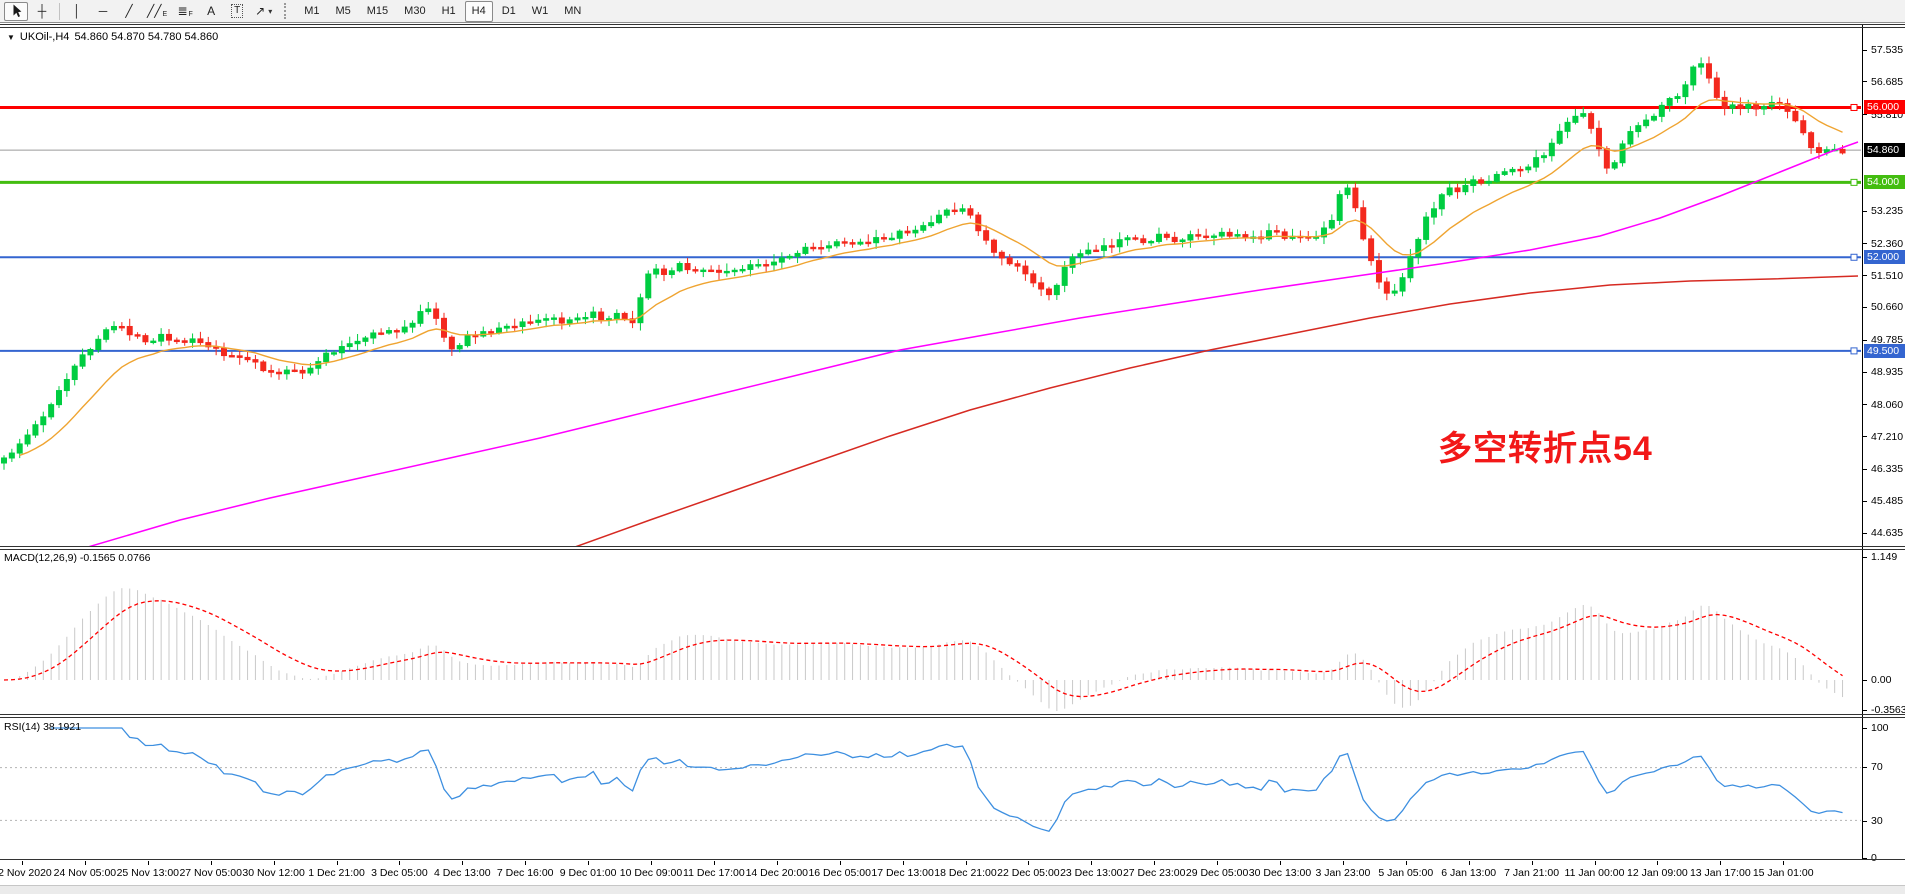 This screenshot has width=1905, height=894. What do you see at coordinates (952, 889) in the screenshot?
I see `window-bottom-strip` at bounding box center [952, 889].